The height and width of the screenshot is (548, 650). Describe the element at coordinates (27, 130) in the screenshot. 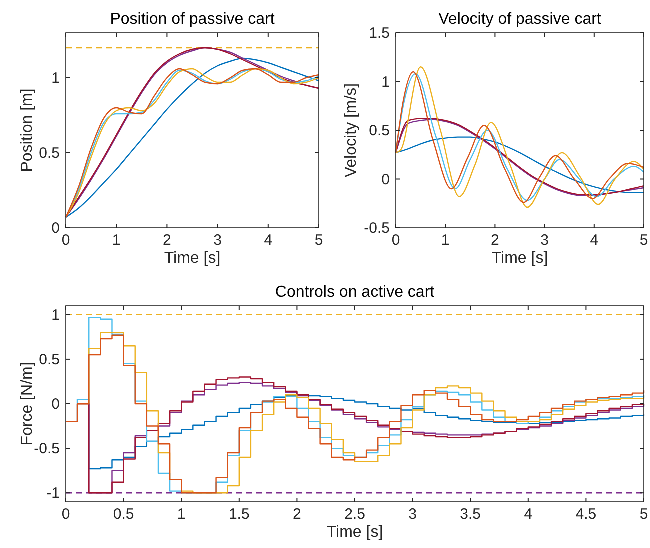

I see `y-axis-title: Position [m]` at that location.